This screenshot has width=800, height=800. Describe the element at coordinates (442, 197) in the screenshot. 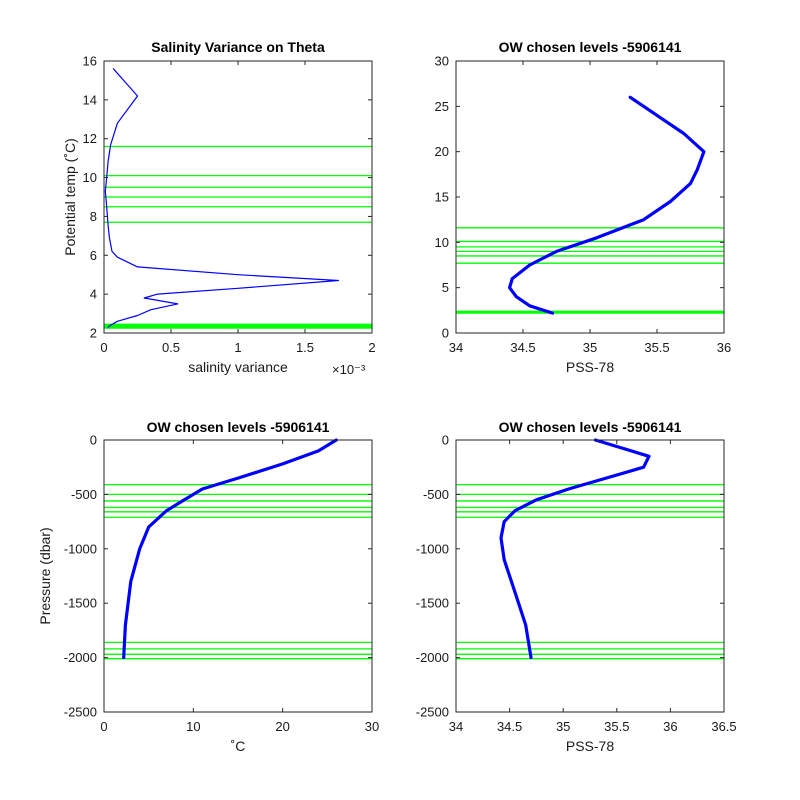

I see `y-tick-label: 15` at that location.